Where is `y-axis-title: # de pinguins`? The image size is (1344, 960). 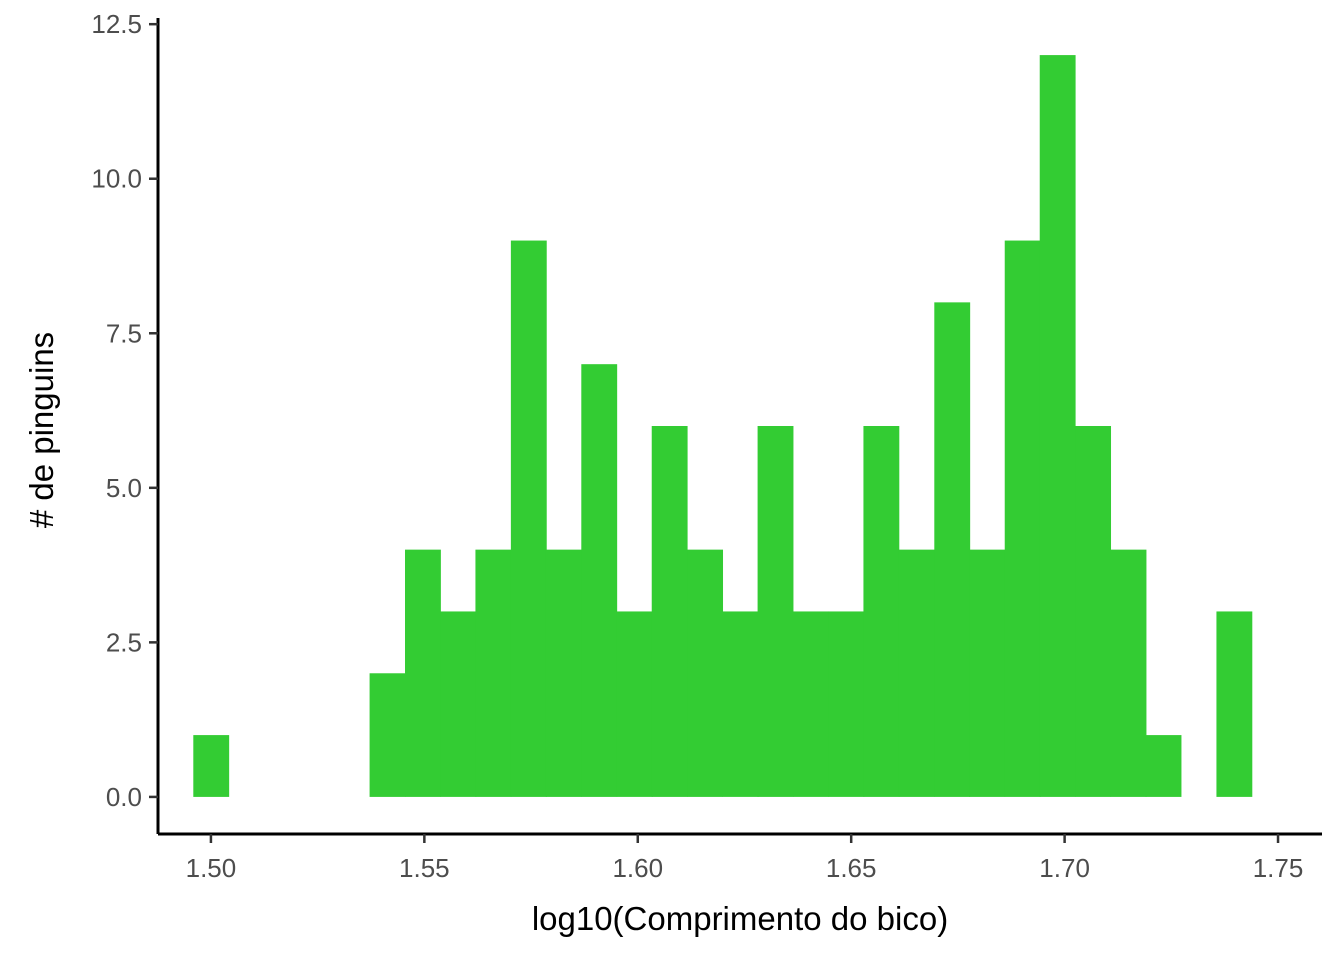 y-axis-title: # de pinguins is located at coordinates (41, 430).